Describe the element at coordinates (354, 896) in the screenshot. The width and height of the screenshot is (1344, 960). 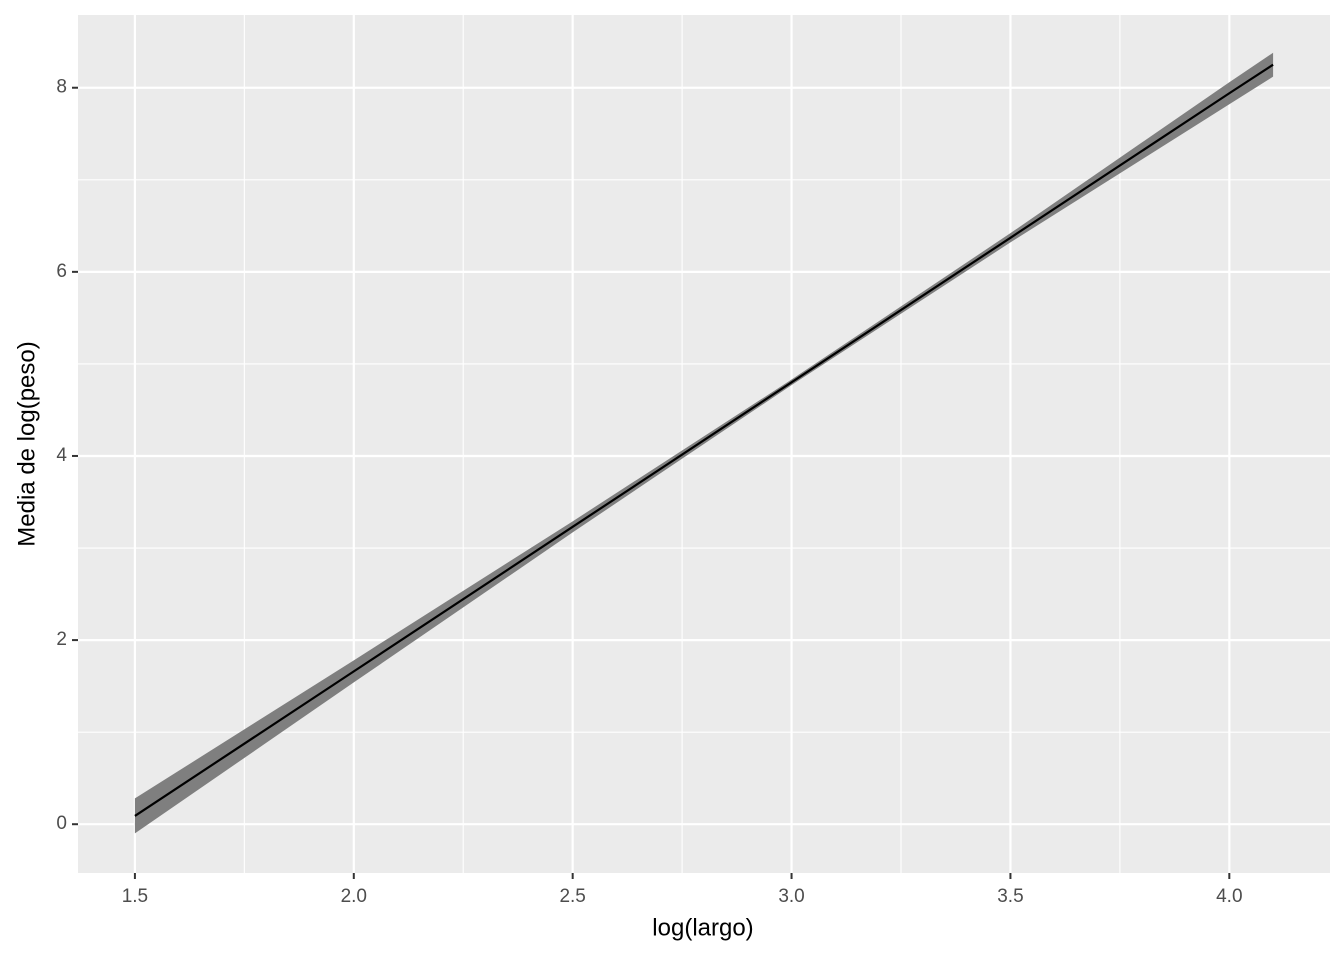
I see `x-tick-label: 2.0` at that location.